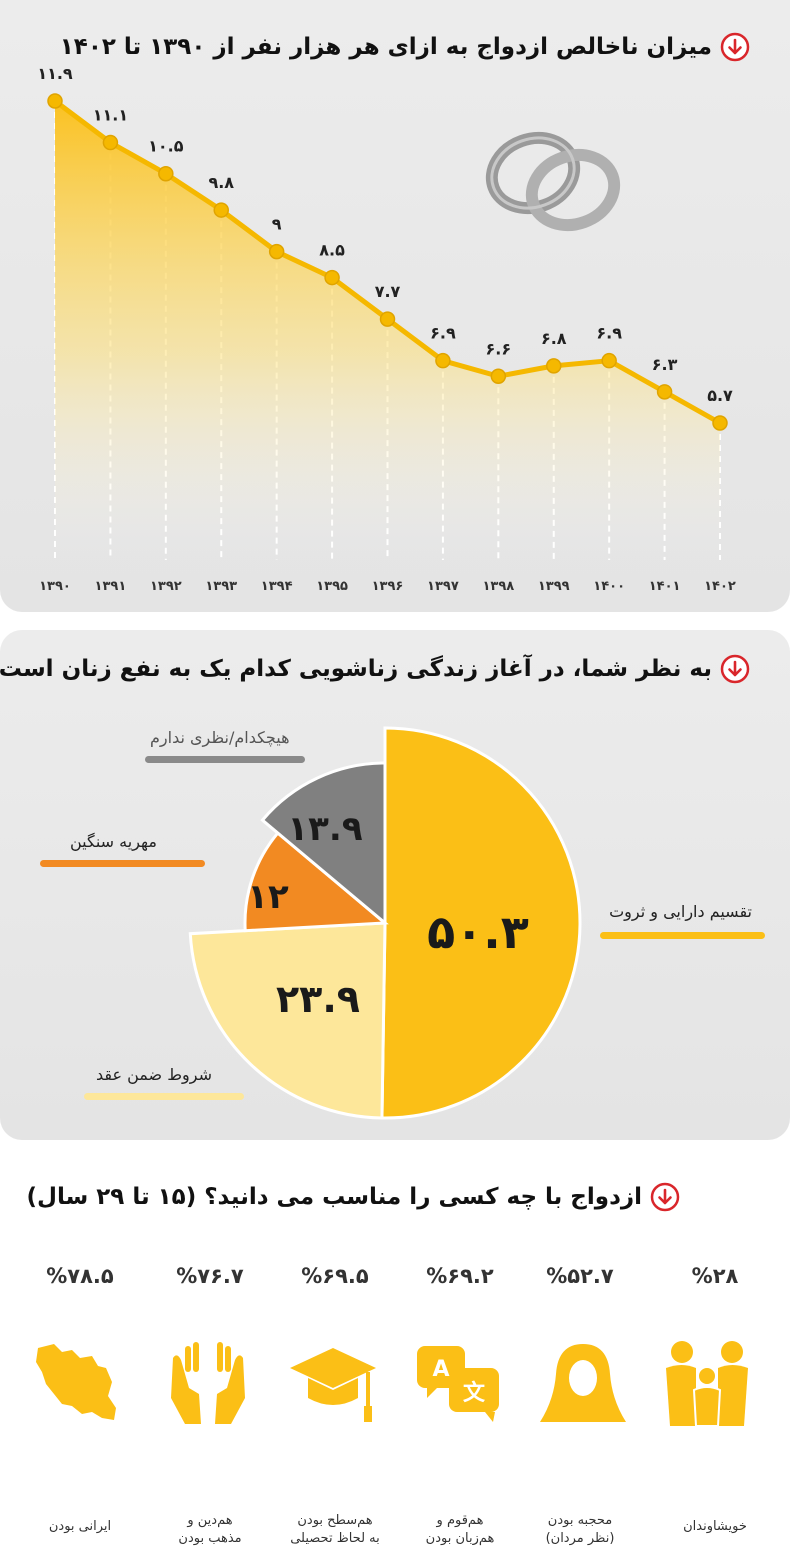 The height and width of the screenshot is (1556, 800). What do you see at coordinates (440, 1369) in the screenshot?
I see `svg-text: A` at bounding box center [440, 1369].